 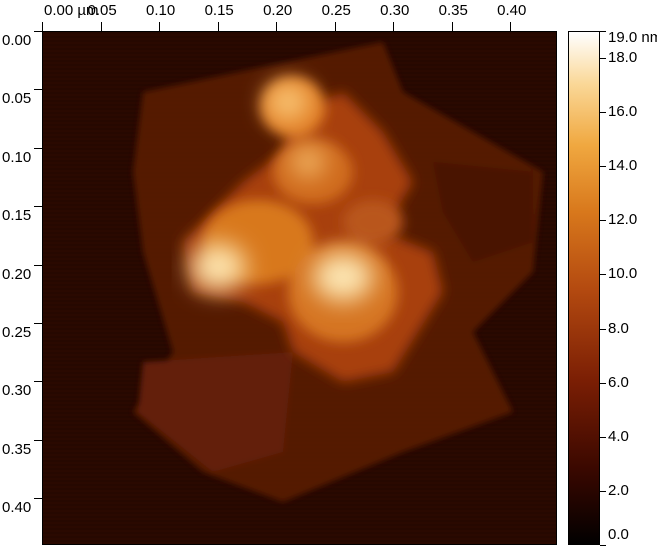 What do you see at coordinates (102, 10) in the screenshot?
I see `x-tick-label: 0.05` at bounding box center [102, 10].